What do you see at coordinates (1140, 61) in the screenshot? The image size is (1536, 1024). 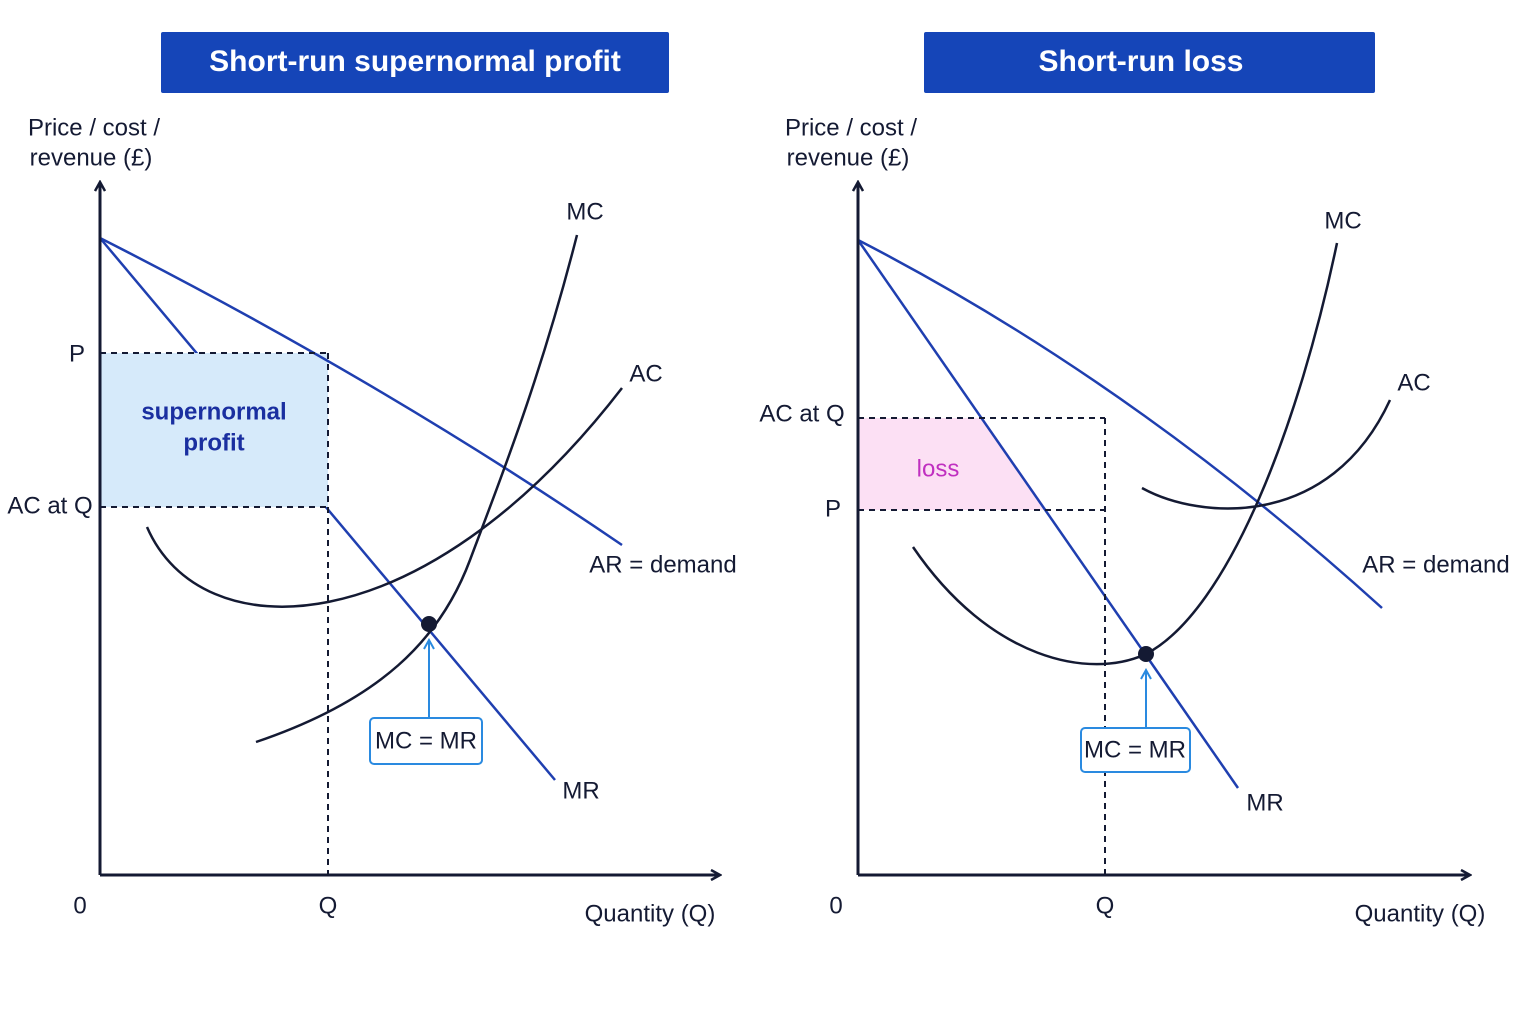 I see `panel-title: Short-run loss` at bounding box center [1140, 61].